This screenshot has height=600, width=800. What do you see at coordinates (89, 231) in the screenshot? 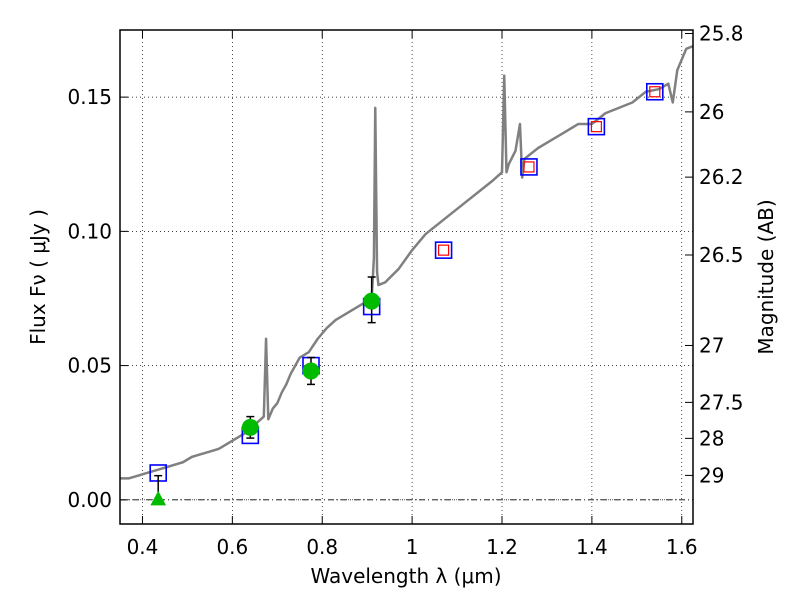
I see `y-tick-label: 0.10` at bounding box center [89, 231].